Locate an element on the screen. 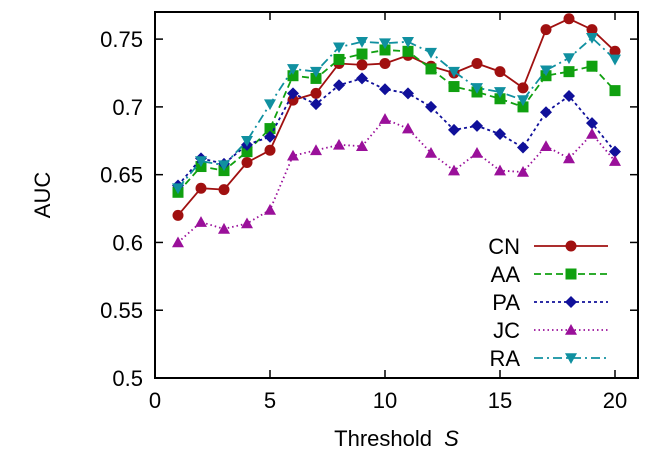 The width and height of the screenshot is (647, 457). legend-label-aa: AA is located at coordinates (506, 274).